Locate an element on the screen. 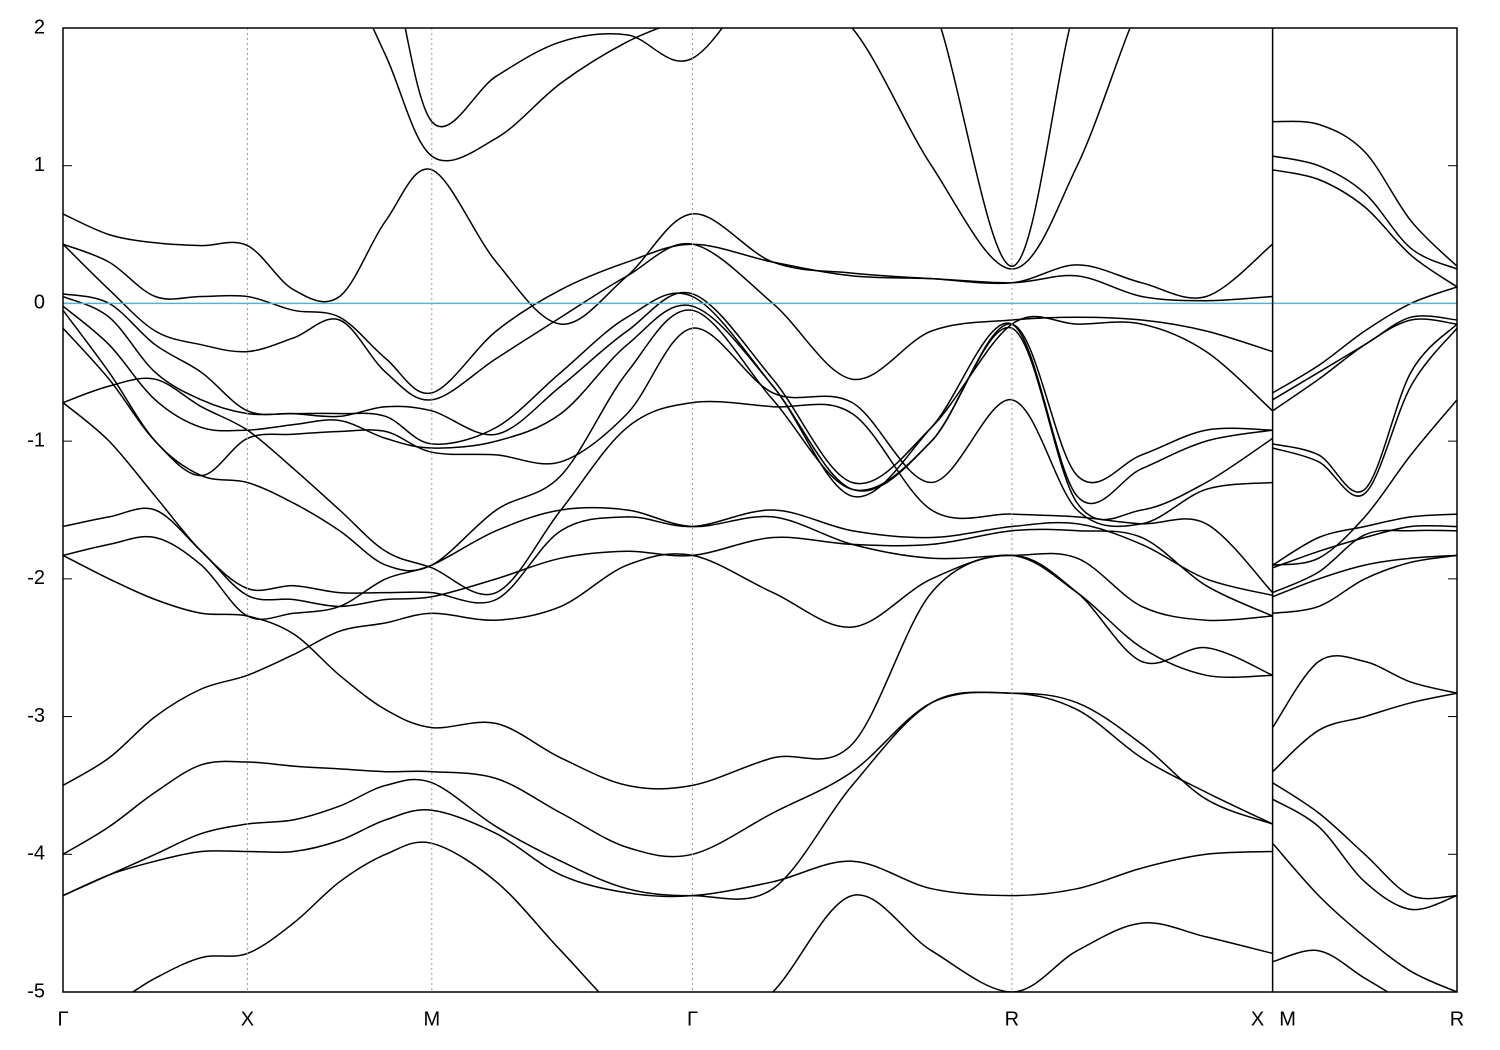 The height and width of the screenshot is (1050, 1500). y-tick-label: -5 is located at coordinates (36, 991).